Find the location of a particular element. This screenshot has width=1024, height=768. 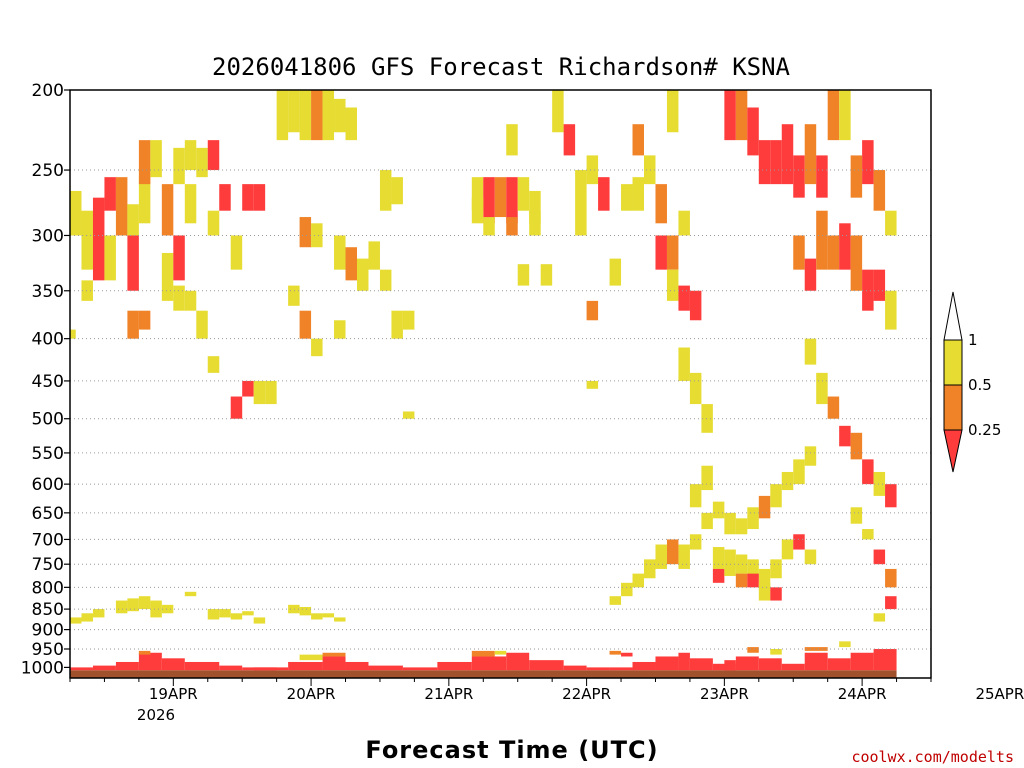

y-tick-label-8: 600 is located at coordinates (48, 485).